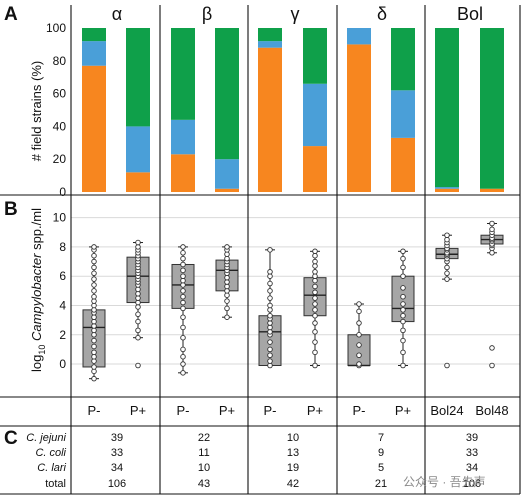 This screenshot has width=526, height=499. Describe the element at coordinates (36, 297) in the screenshot. I see `panel-b-ylabel-genus: Campylobacter` at that location.